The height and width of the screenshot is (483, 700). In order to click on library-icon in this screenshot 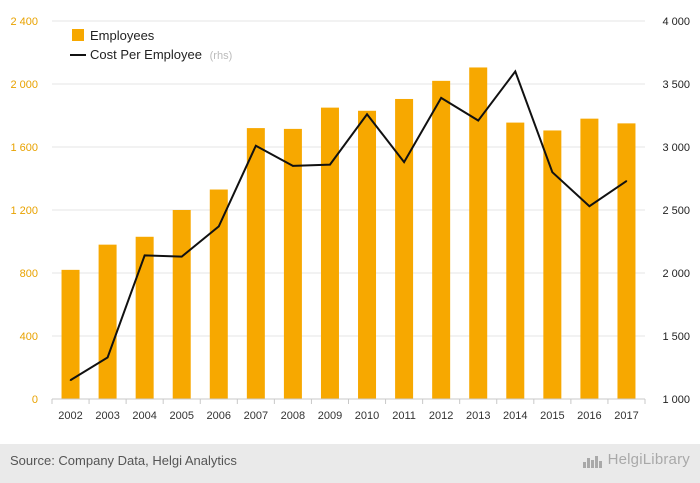, I will do `click(592, 461)`.